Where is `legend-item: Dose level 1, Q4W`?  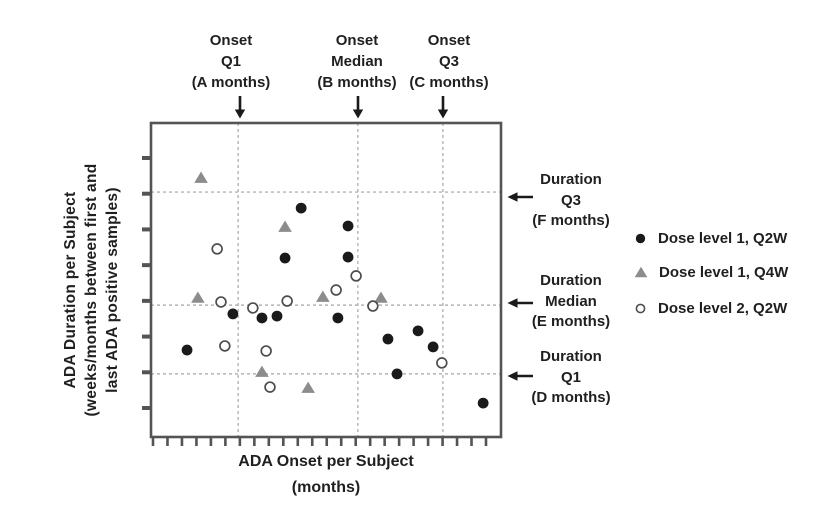
legend-item: Dose level 1, Q4W is located at coordinates (711, 272).